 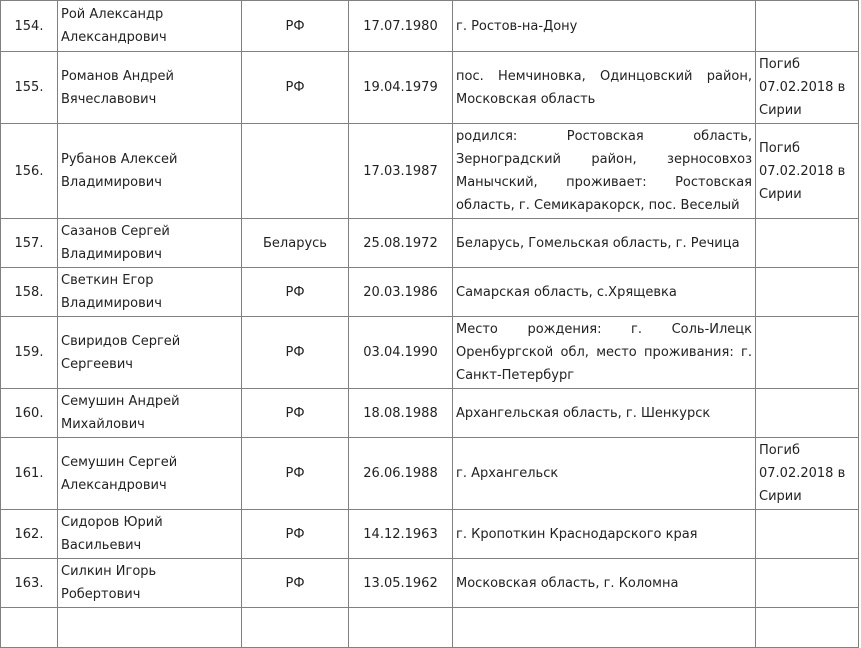 What do you see at coordinates (400, 243) in the screenshot?
I see `cell-birthdate: 25.08.1972` at bounding box center [400, 243].